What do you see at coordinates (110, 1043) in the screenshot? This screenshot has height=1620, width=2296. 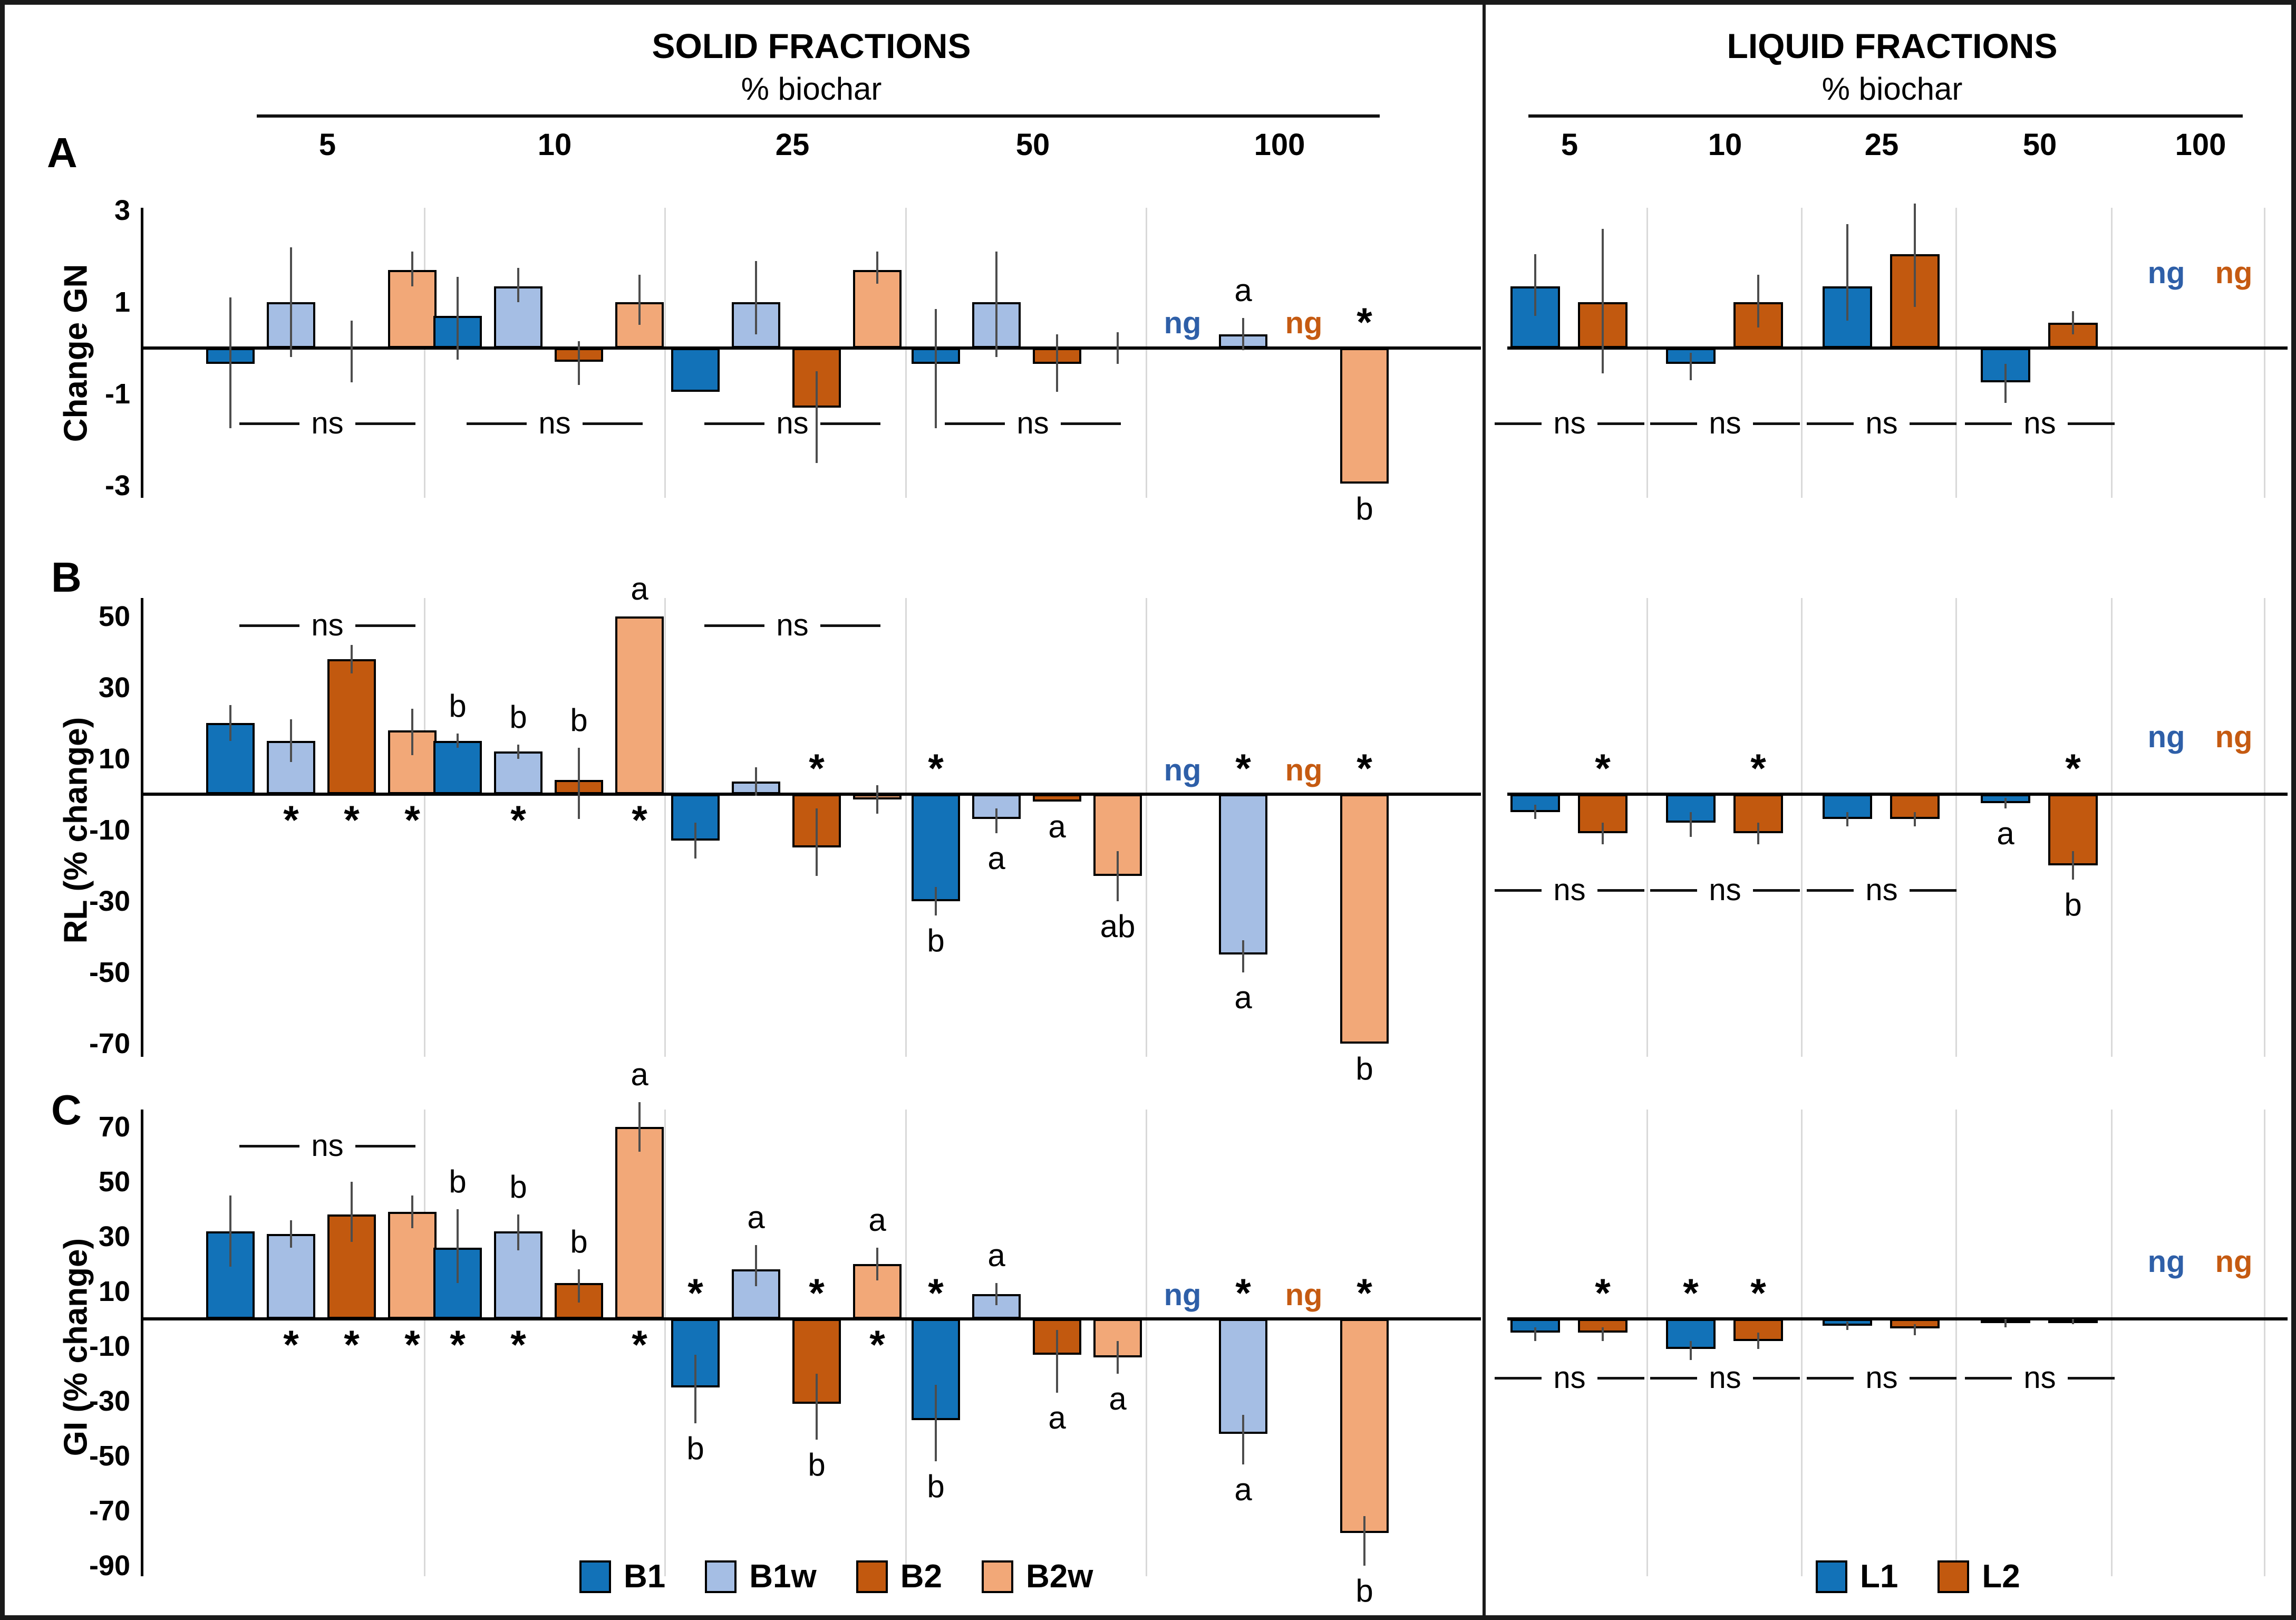 I see `y-tick-B--70: -70` at bounding box center [110, 1043].